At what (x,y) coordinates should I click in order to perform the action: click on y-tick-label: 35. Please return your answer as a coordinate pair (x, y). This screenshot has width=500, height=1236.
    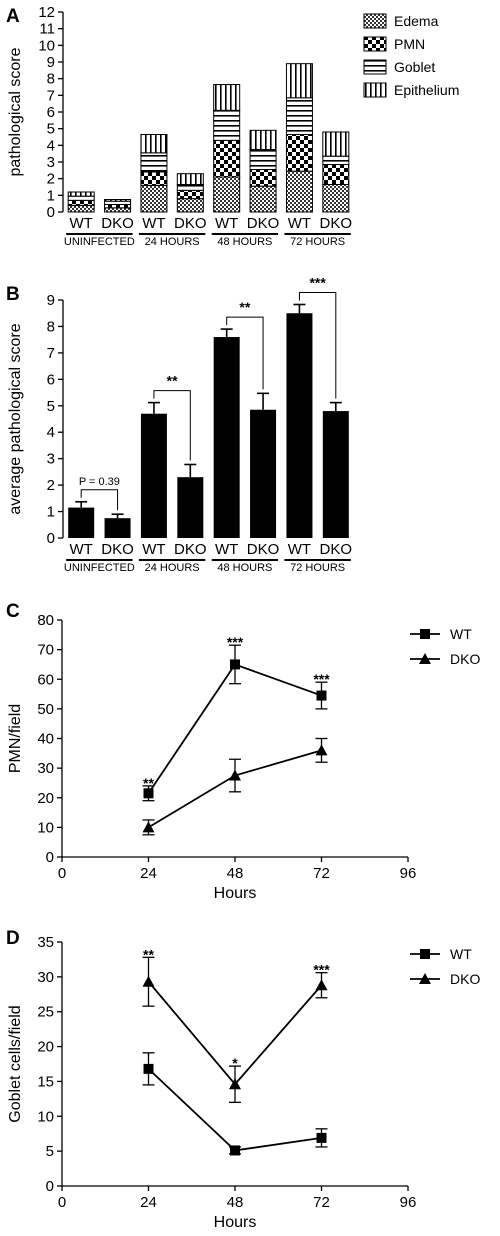
    Looking at the image, I should click on (45, 942).